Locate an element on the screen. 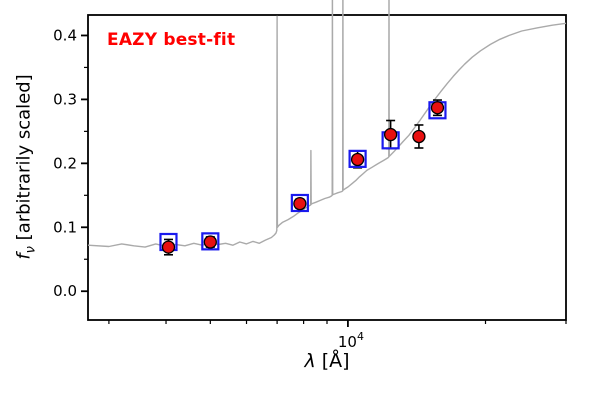 This screenshot has height=400, width=600. fnu-symbol: f is located at coordinates (24, 256).